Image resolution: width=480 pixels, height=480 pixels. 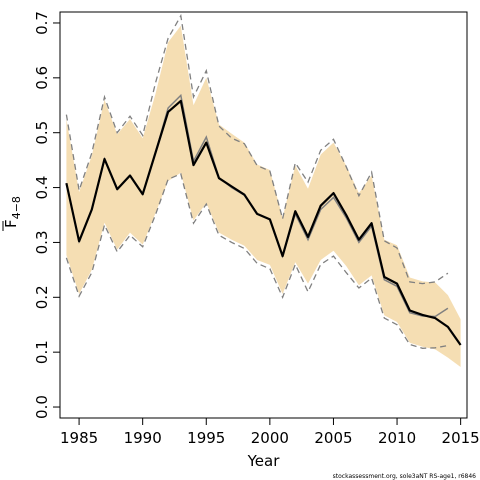 What do you see at coordinates (42, 188) in the screenshot?
I see `y-tick-label: 0.4` at bounding box center [42, 188].